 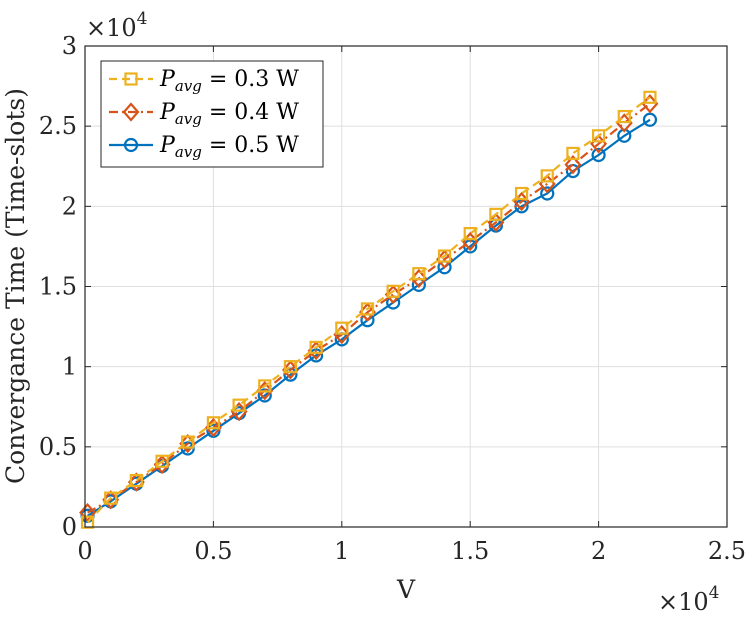 What do you see at coordinates (406, 589) in the screenshot?
I see `x-axis-label: V` at bounding box center [406, 589].